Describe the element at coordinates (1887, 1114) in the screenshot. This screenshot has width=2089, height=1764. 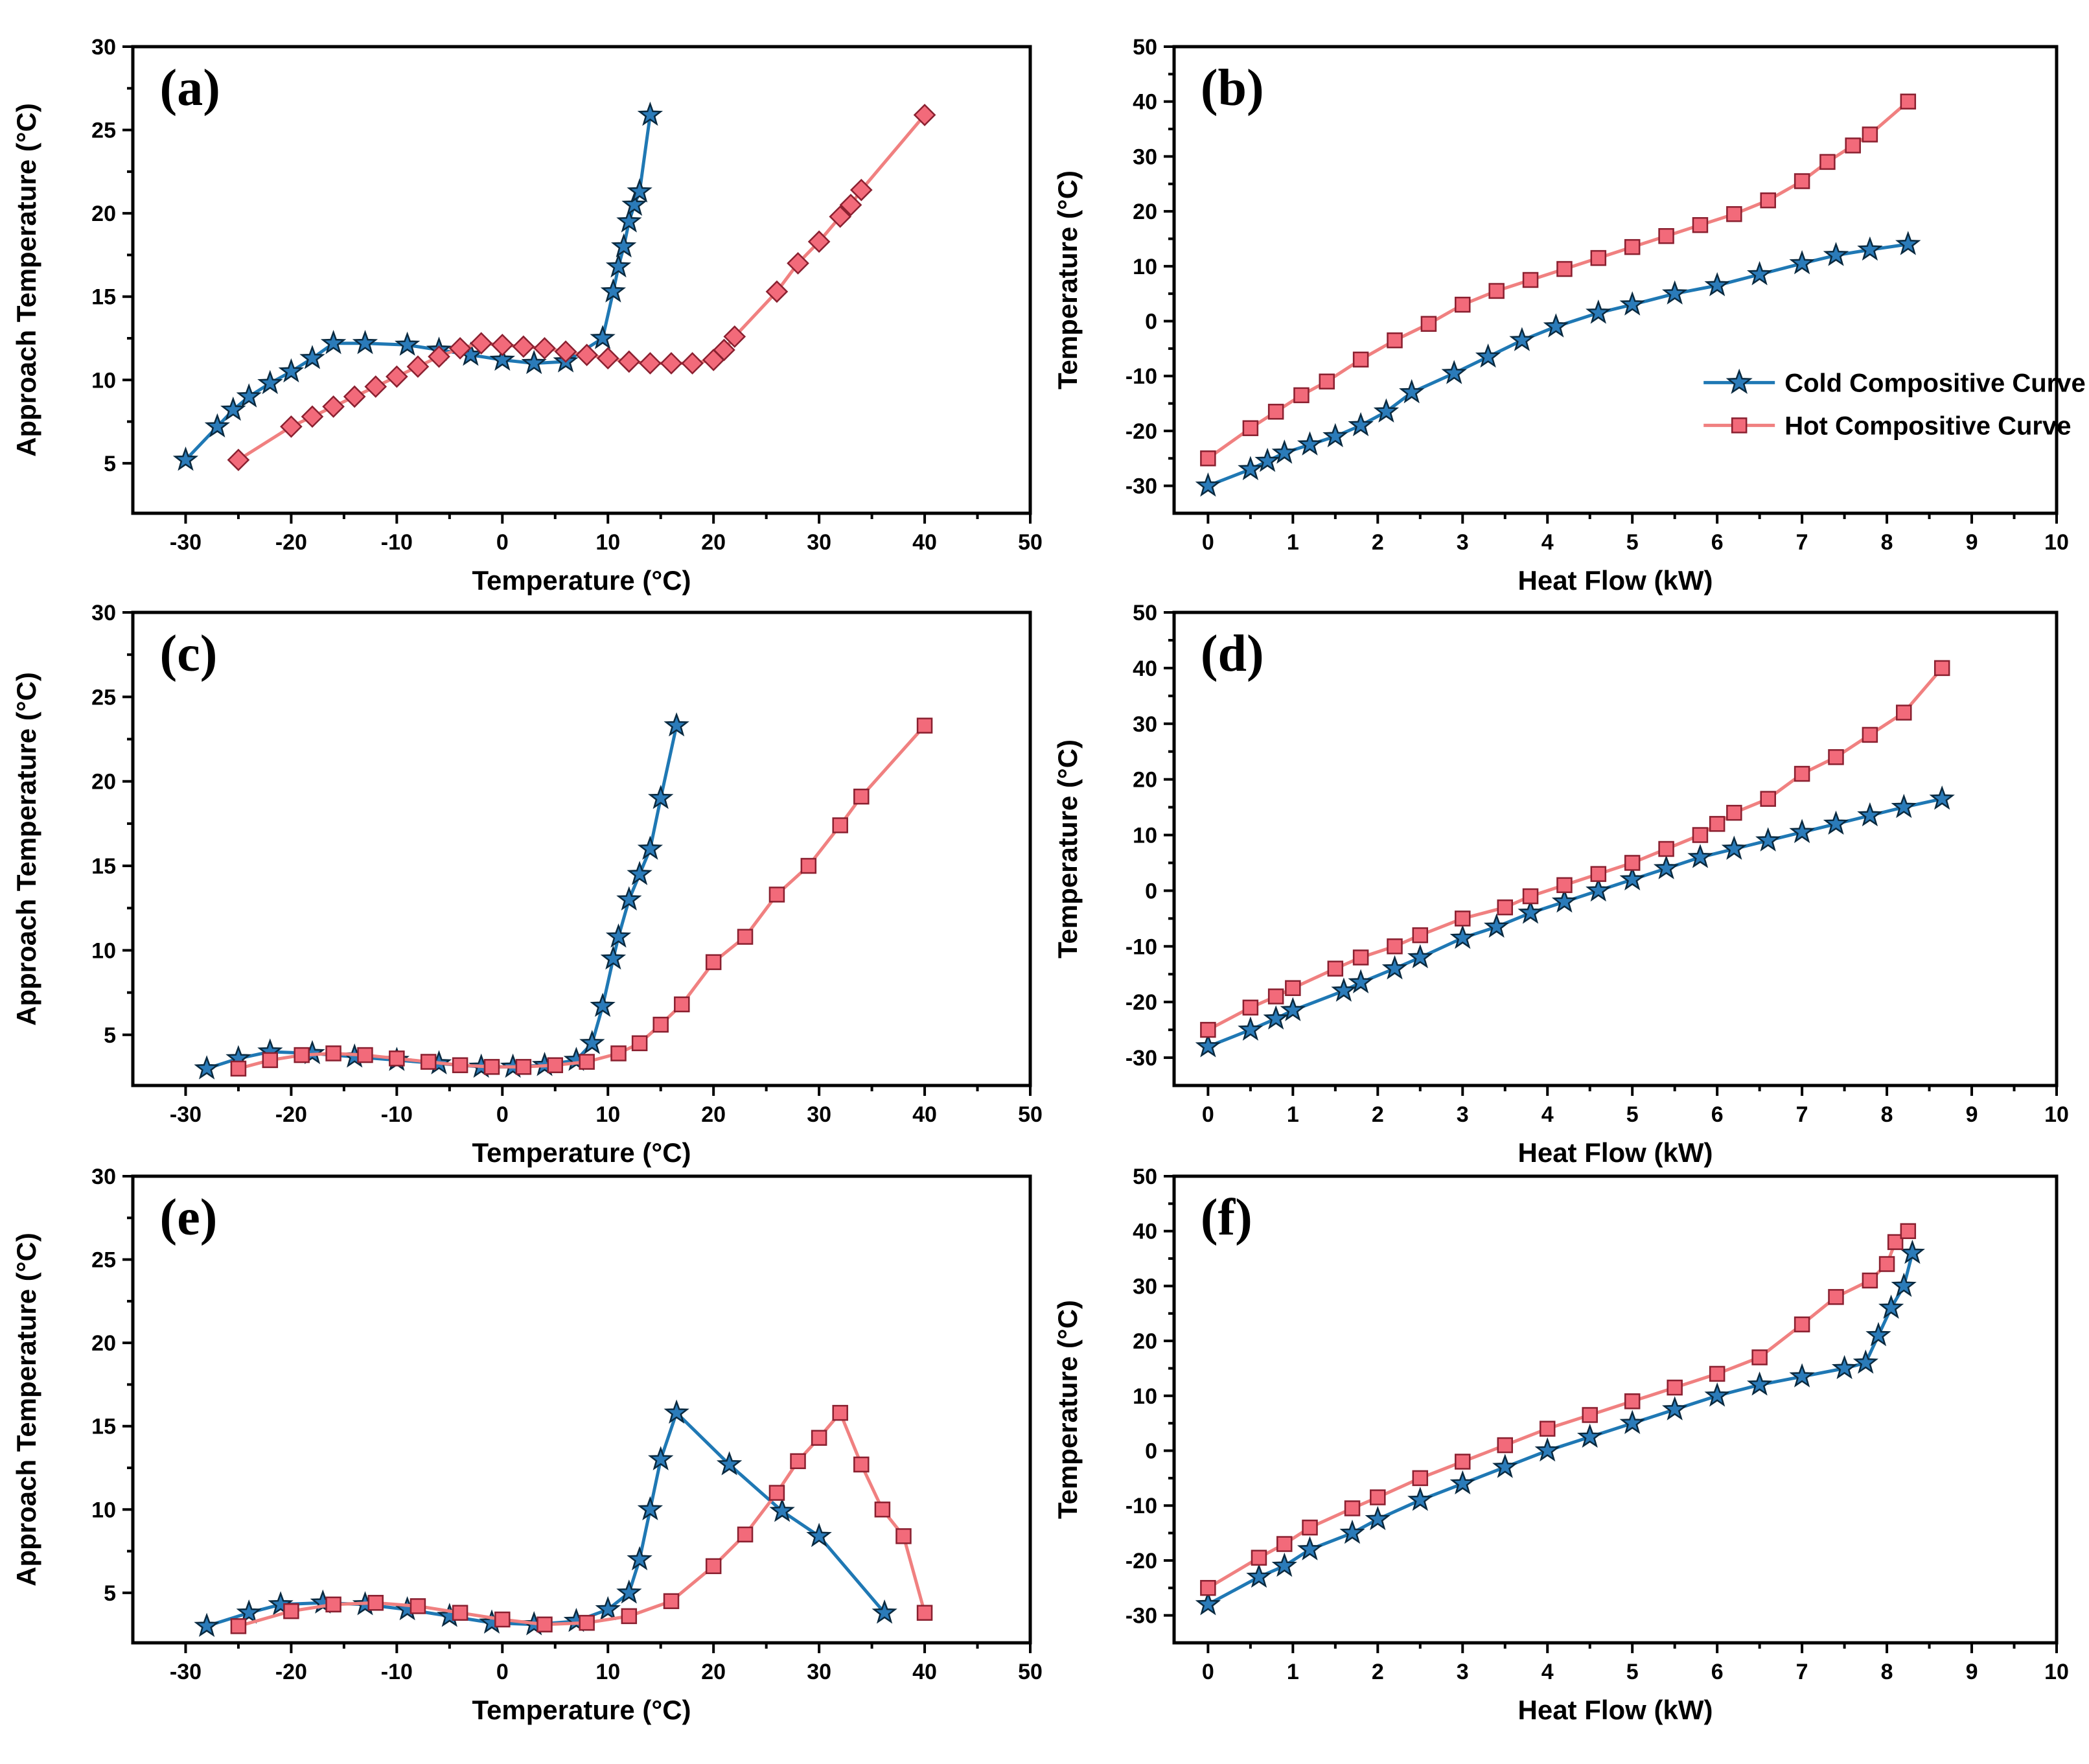
I see `x-tick-label: 8` at that location.